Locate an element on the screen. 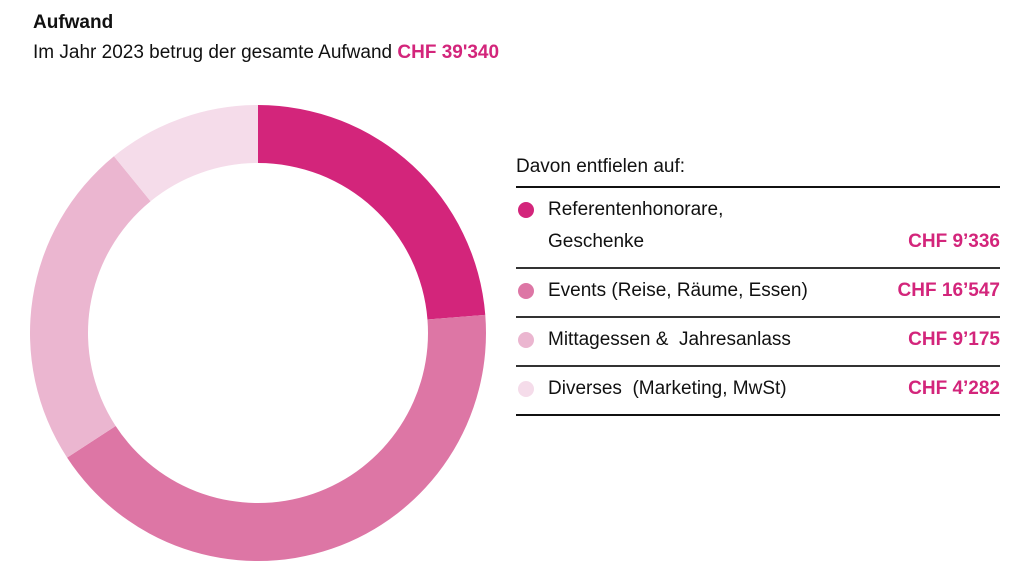 This screenshot has height=583, width=1028. legend-item: Mittagessen & Jahresanlass CHF 9’175 is located at coordinates (758, 342).